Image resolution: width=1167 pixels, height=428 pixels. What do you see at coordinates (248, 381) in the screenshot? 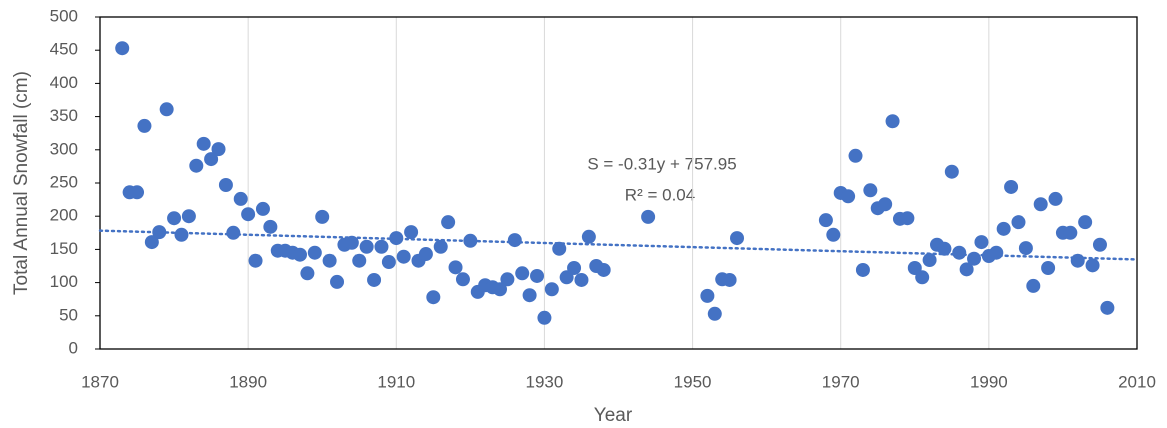
I see `x-tick-label: 1890` at bounding box center [248, 381].